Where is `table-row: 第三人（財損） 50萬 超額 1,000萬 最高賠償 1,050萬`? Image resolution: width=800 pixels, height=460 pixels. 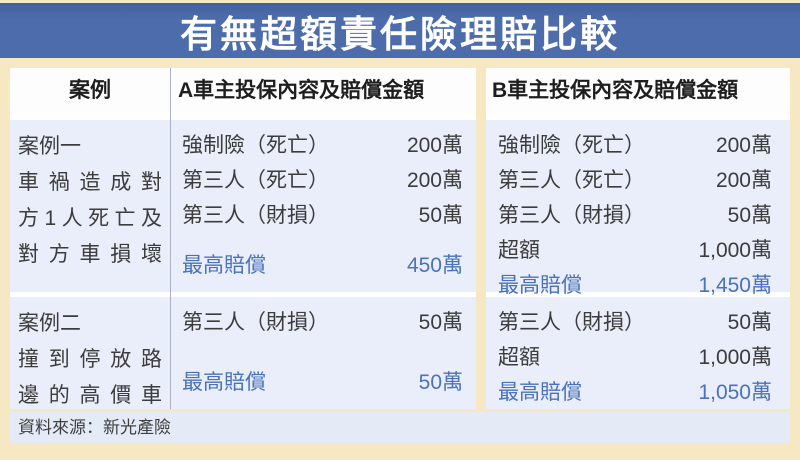 table-row: 第三人（財損） 50萬 超額 1,000萬 最高賠償 1,050萬 is located at coordinates (638, 353).